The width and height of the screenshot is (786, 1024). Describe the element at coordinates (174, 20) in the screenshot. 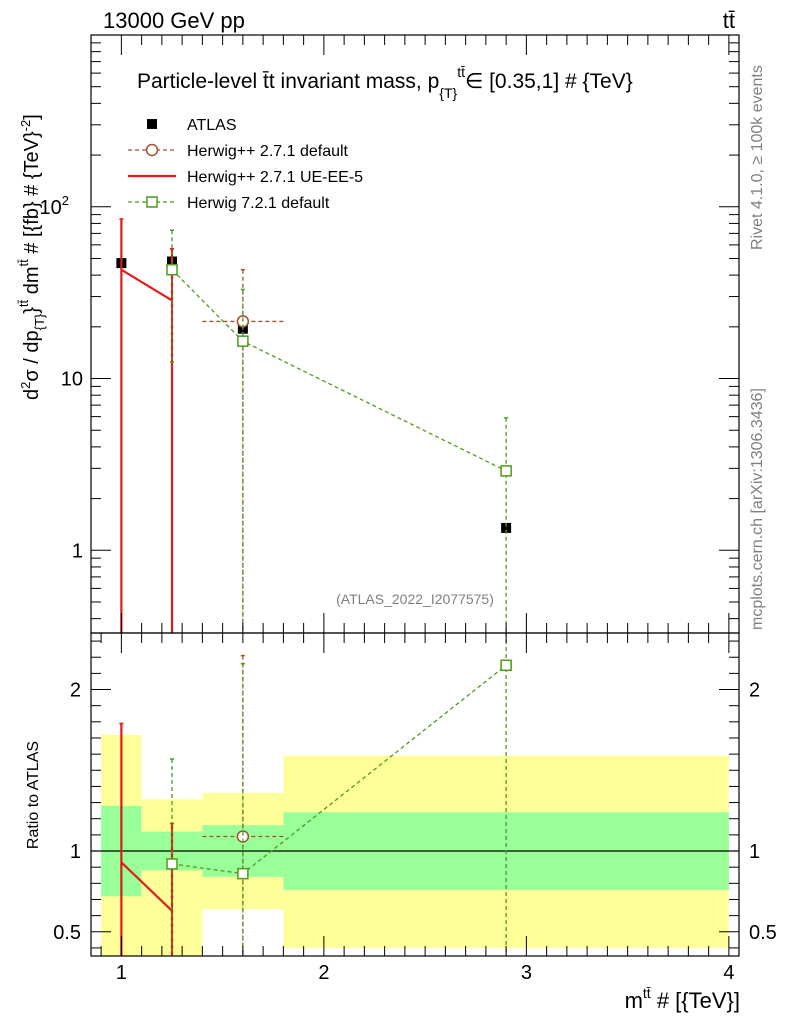

I see `header-energy-label: 13000 GeV pp` at that location.